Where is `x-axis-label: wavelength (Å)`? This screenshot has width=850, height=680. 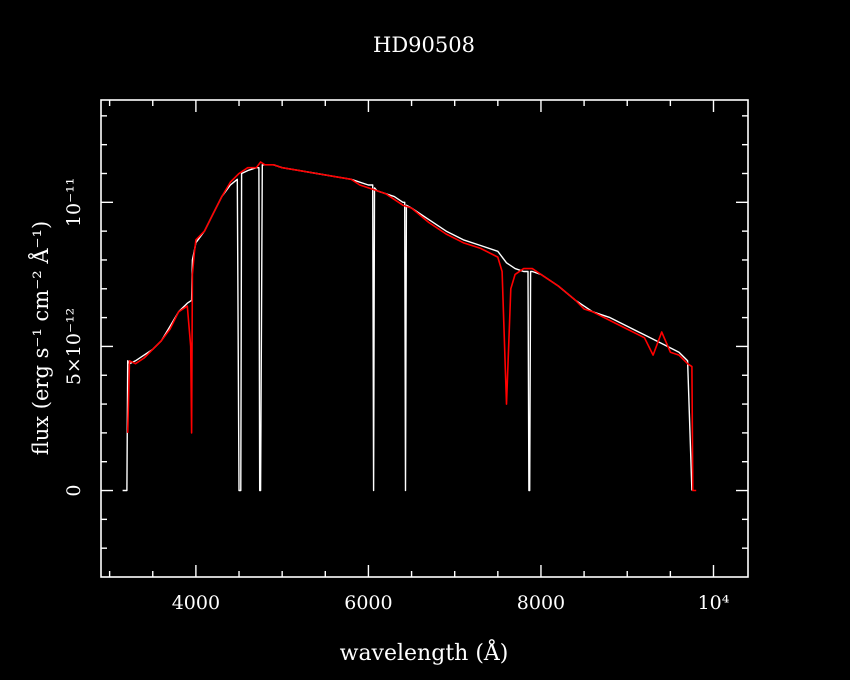 x-axis-label: wavelength (Å) is located at coordinates (424, 652).